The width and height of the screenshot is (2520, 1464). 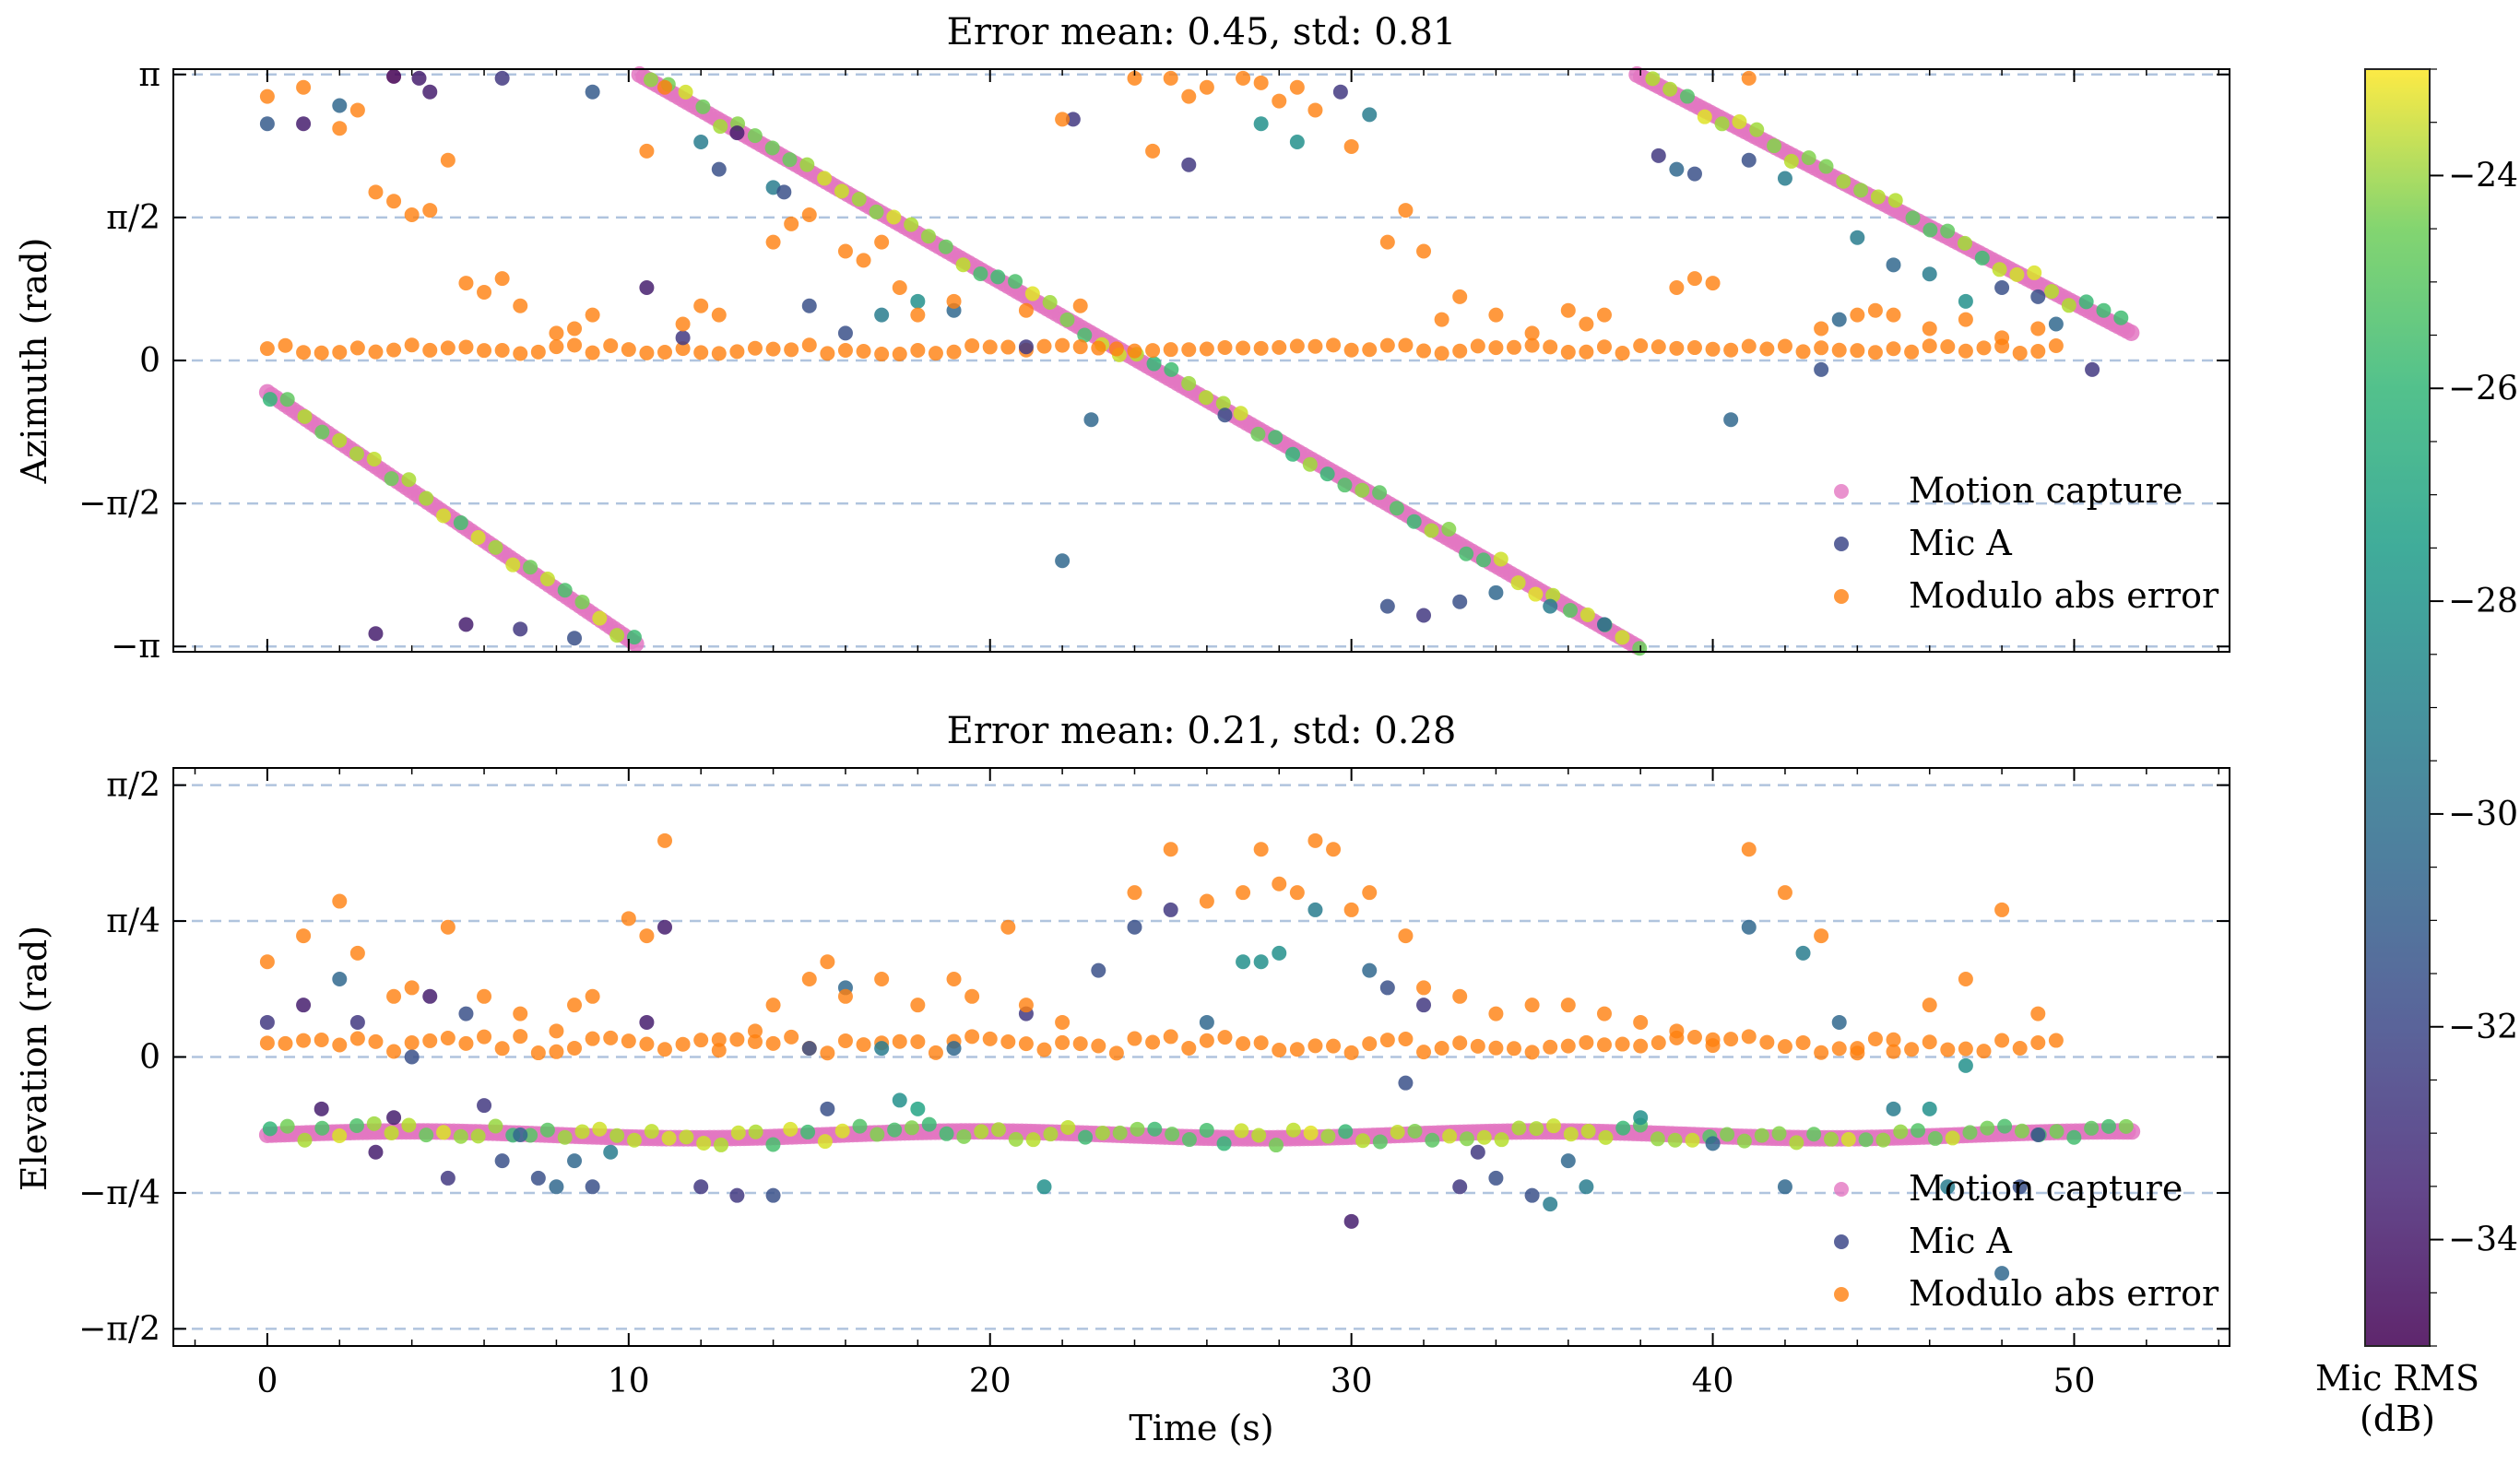 I want to click on azimuth-title: Error mean: 0.45, std: 0.81, so click(x=1202, y=32).